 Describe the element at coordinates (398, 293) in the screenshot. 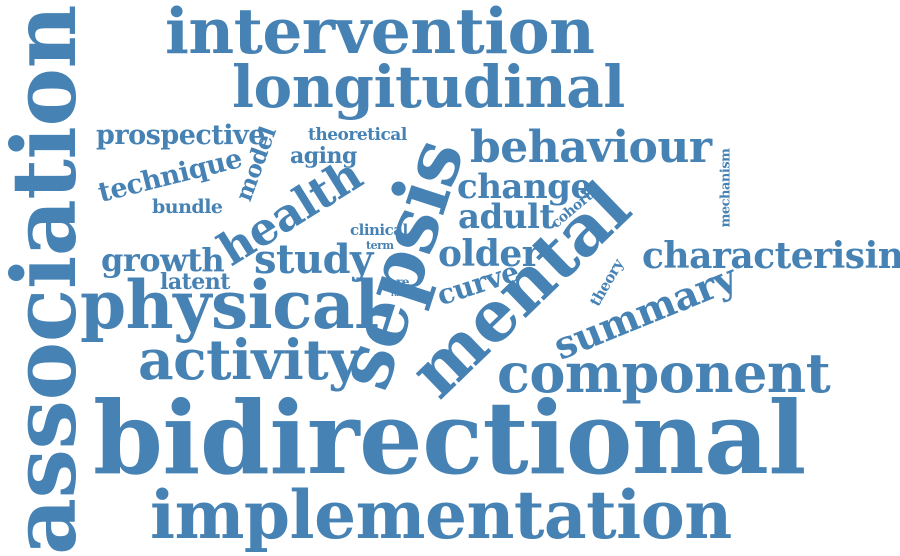

I see `word-rate: rate` at that location.